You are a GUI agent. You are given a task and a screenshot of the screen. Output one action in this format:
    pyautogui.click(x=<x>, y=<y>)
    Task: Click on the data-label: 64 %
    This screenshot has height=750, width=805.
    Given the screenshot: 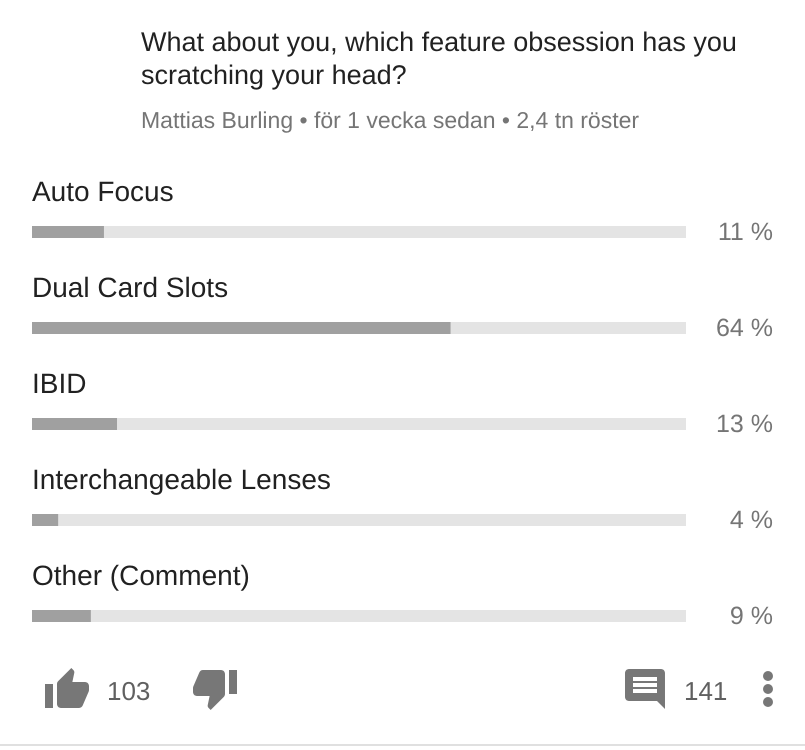 What is the action you would take?
    pyautogui.click(x=744, y=328)
    